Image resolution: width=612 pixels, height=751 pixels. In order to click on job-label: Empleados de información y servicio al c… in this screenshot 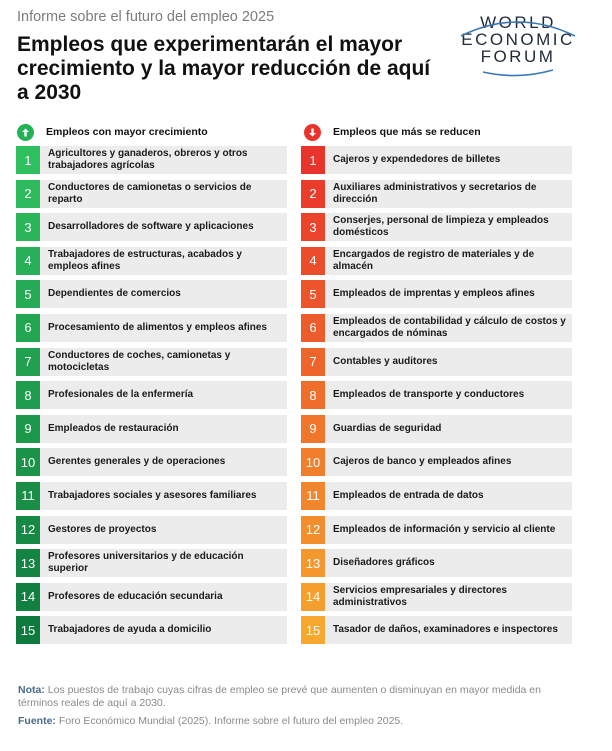, I will do `click(444, 529)`.